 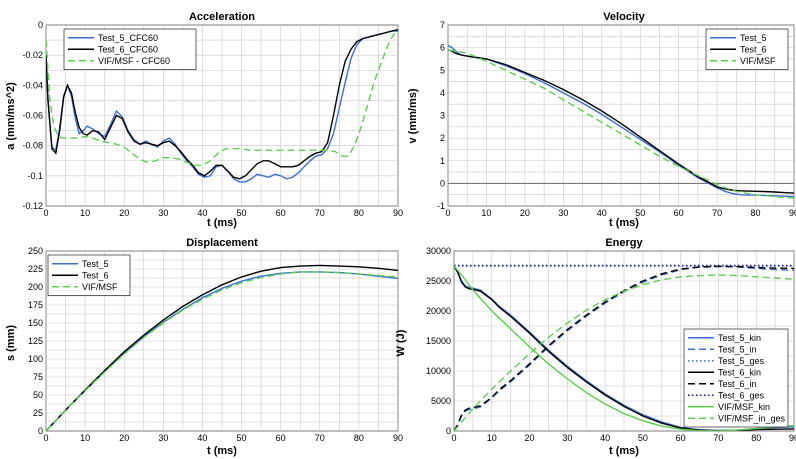 I want to click on energy-legend-label: Test_5_kin, so click(x=739, y=338).